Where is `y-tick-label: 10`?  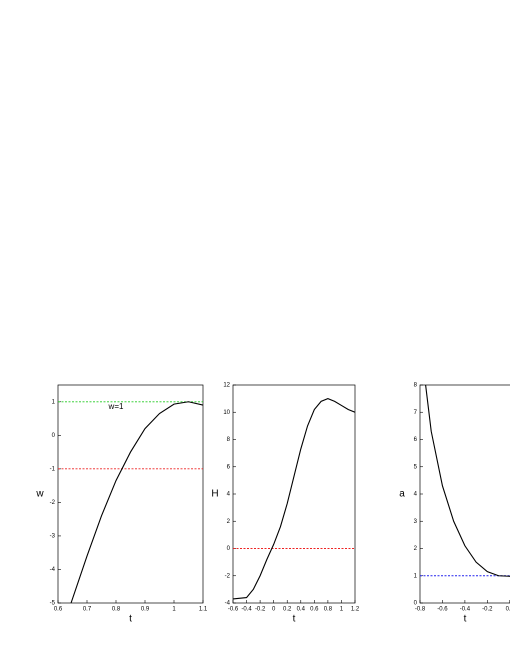
y-tick-label: 10 is located at coordinates (226, 413).